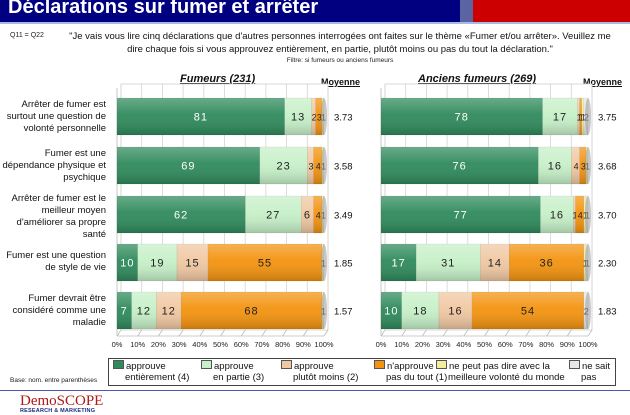 The height and width of the screenshot is (415, 630). I want to click on legend-item-approuve-entierement: approuve entièrement (4), so click(151, 371).